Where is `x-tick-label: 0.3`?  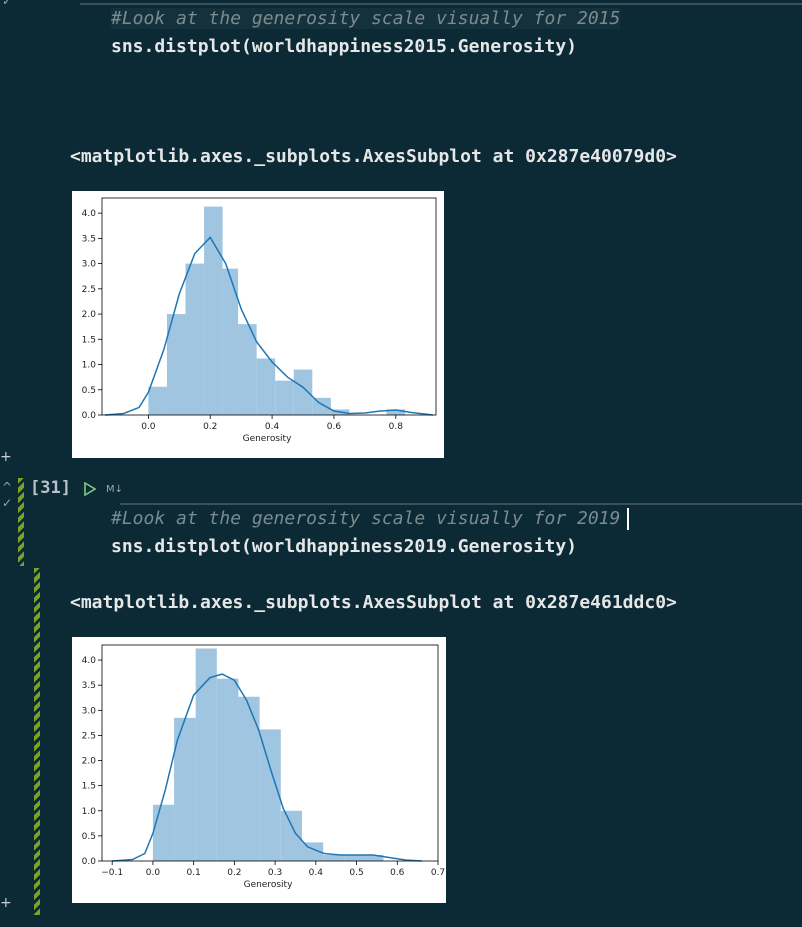 x-tick-label: 0.3 is located at coordinates (275, 873).